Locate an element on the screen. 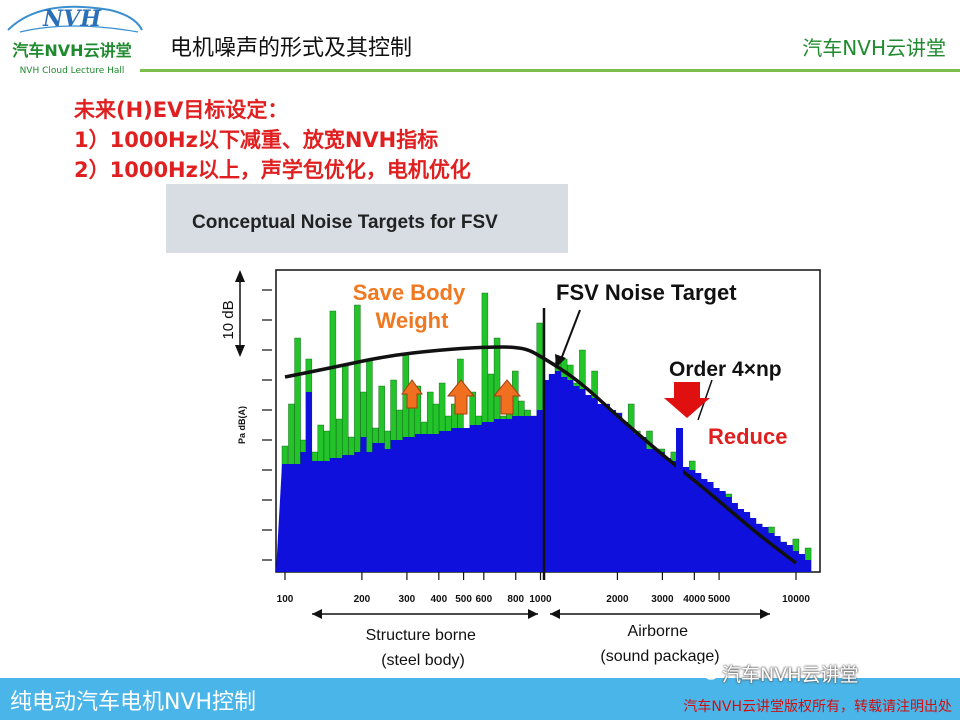 This screenshot has width=960, height=720. orange-arrows is located at coordinates (461, 397).